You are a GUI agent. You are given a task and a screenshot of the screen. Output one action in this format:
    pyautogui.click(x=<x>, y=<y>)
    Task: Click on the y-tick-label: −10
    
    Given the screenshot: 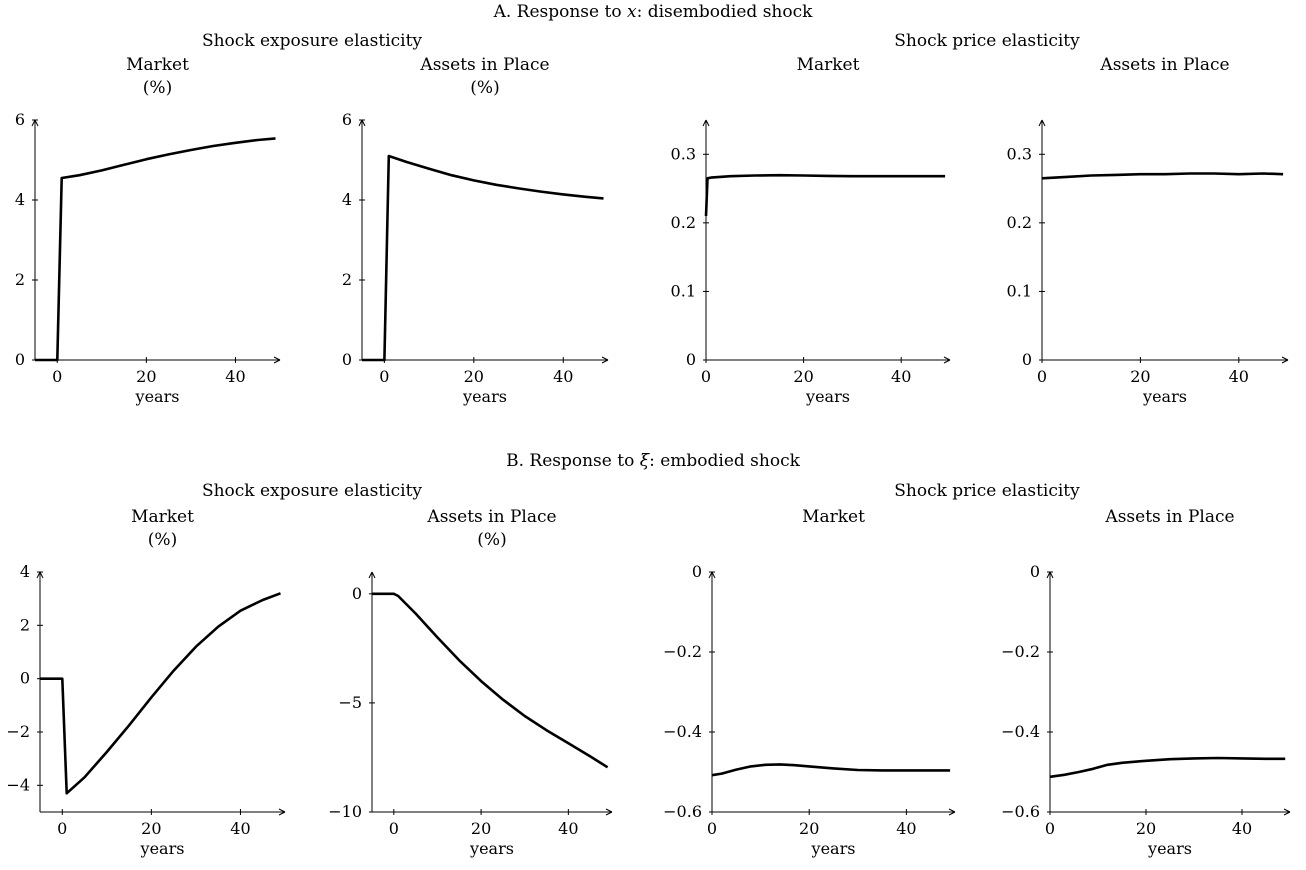 What is the action you would take?
    pyautogui.click(x=345, y=811)
    